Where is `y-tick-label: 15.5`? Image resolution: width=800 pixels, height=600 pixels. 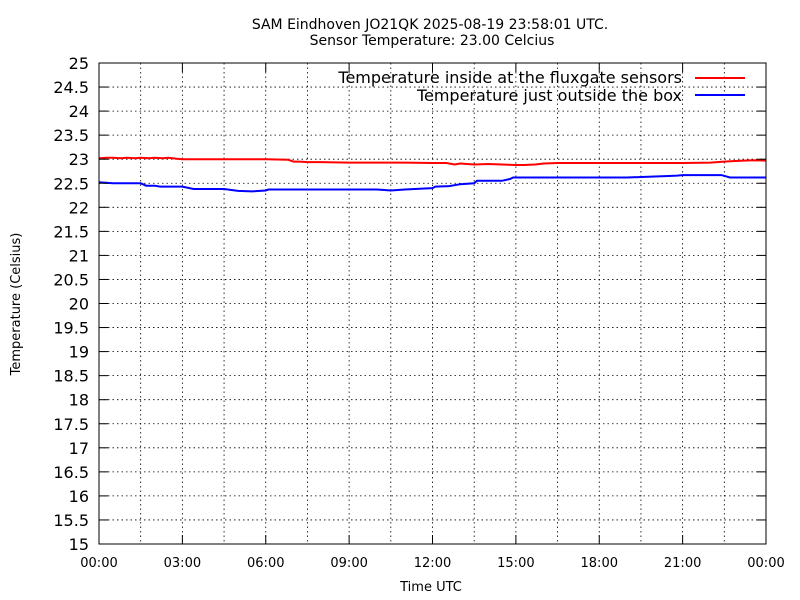 y-tick-label: 15.5 is located at coordinates (71, 520).